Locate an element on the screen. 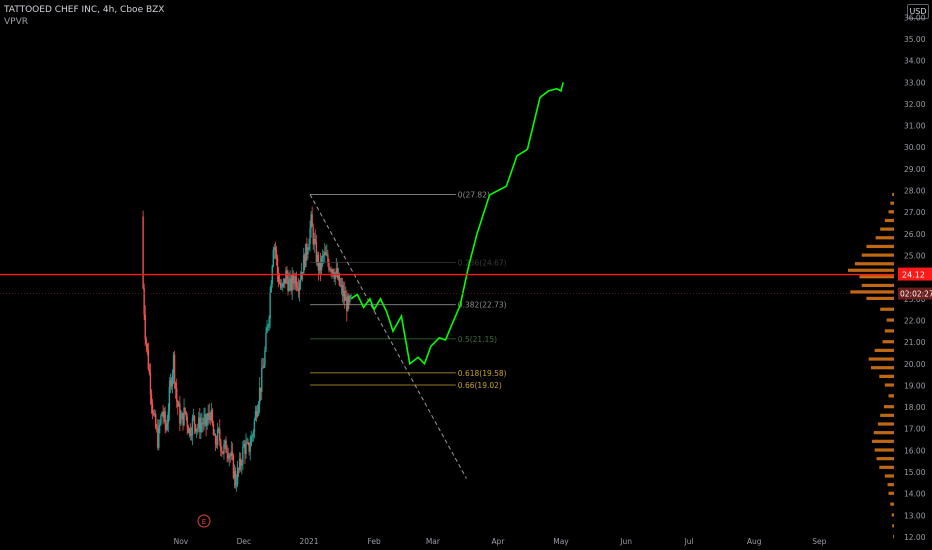 The image size is (932, 550). fib-level-label: 0.5(21.15) is located at coordinates (477, 339).